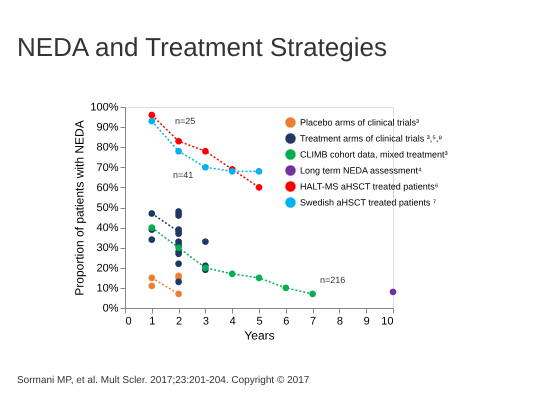  Describe the element at coordinates (179, 322) in the screenshot. I see `x-tick-label: 2` at that location.